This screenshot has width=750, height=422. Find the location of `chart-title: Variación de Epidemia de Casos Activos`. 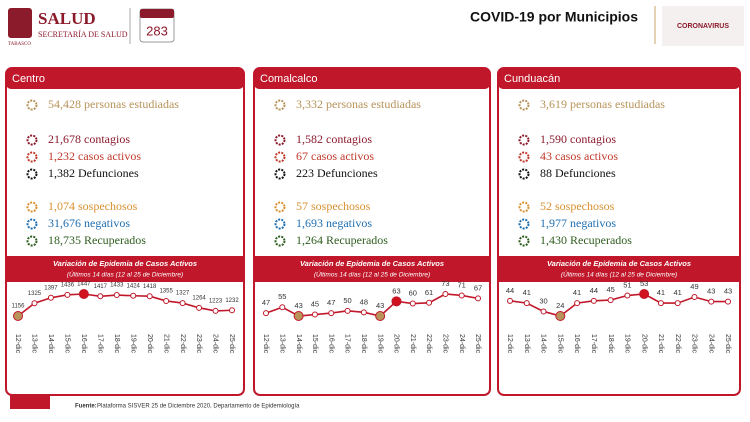

chart-title: Variación de Epidemia de Casos Activos is located at coordinates (372, 263).